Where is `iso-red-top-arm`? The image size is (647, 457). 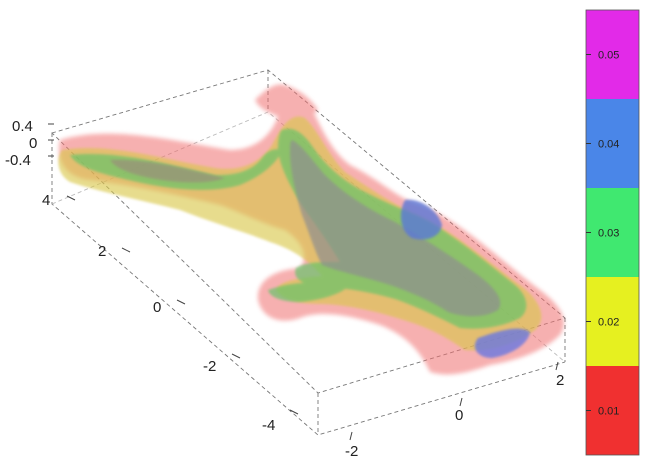 iso-red-top-arm is located at coordinates (286, 101).